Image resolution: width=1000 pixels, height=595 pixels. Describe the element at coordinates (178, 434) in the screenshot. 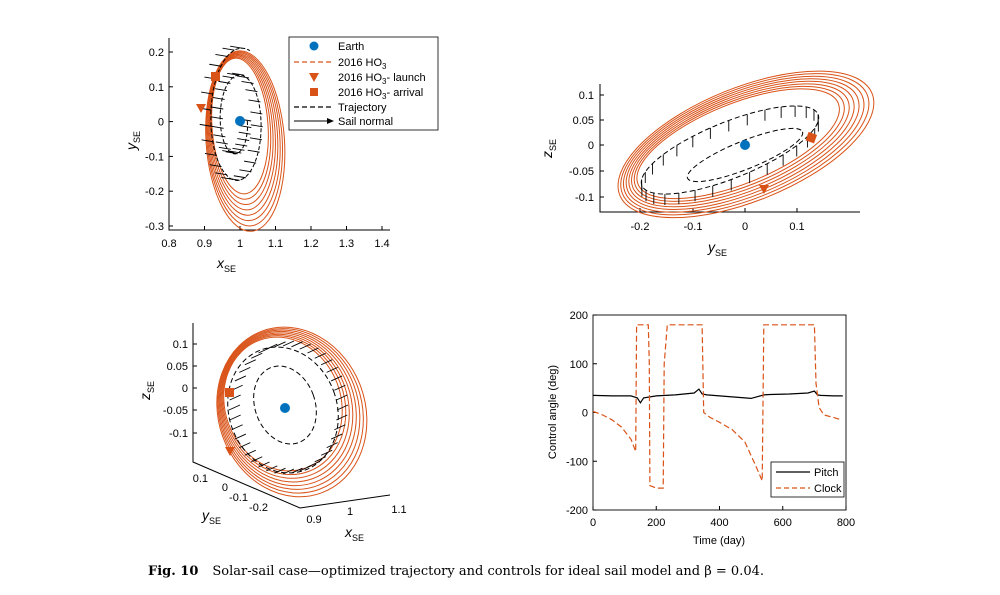

I see `panel-3d-ztick-label: -0.1` at that location.